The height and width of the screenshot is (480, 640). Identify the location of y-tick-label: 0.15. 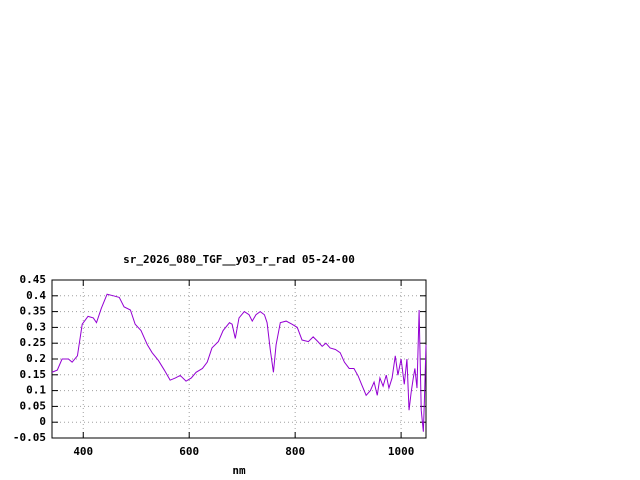
(33, 374).